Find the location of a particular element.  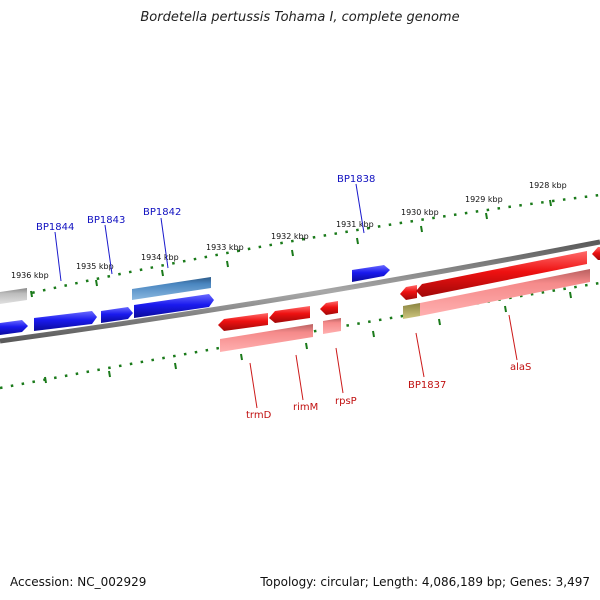

scale-label: 1932 kbp is located at coordinates (290, 236).